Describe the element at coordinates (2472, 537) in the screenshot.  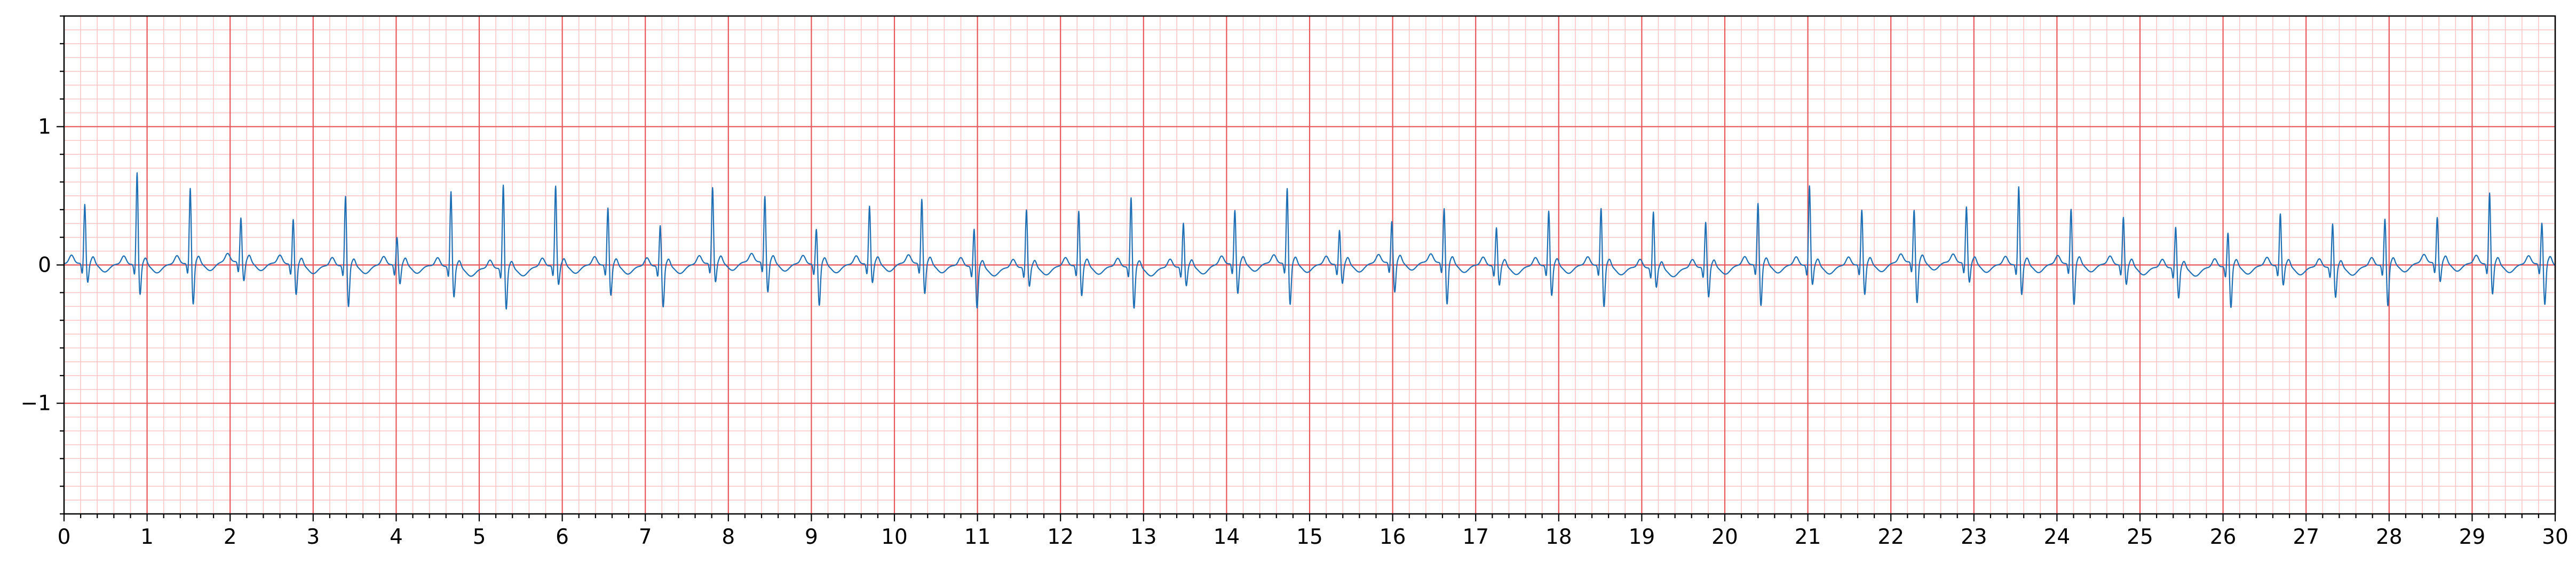
I see `x-tick-label: 29` at that location.